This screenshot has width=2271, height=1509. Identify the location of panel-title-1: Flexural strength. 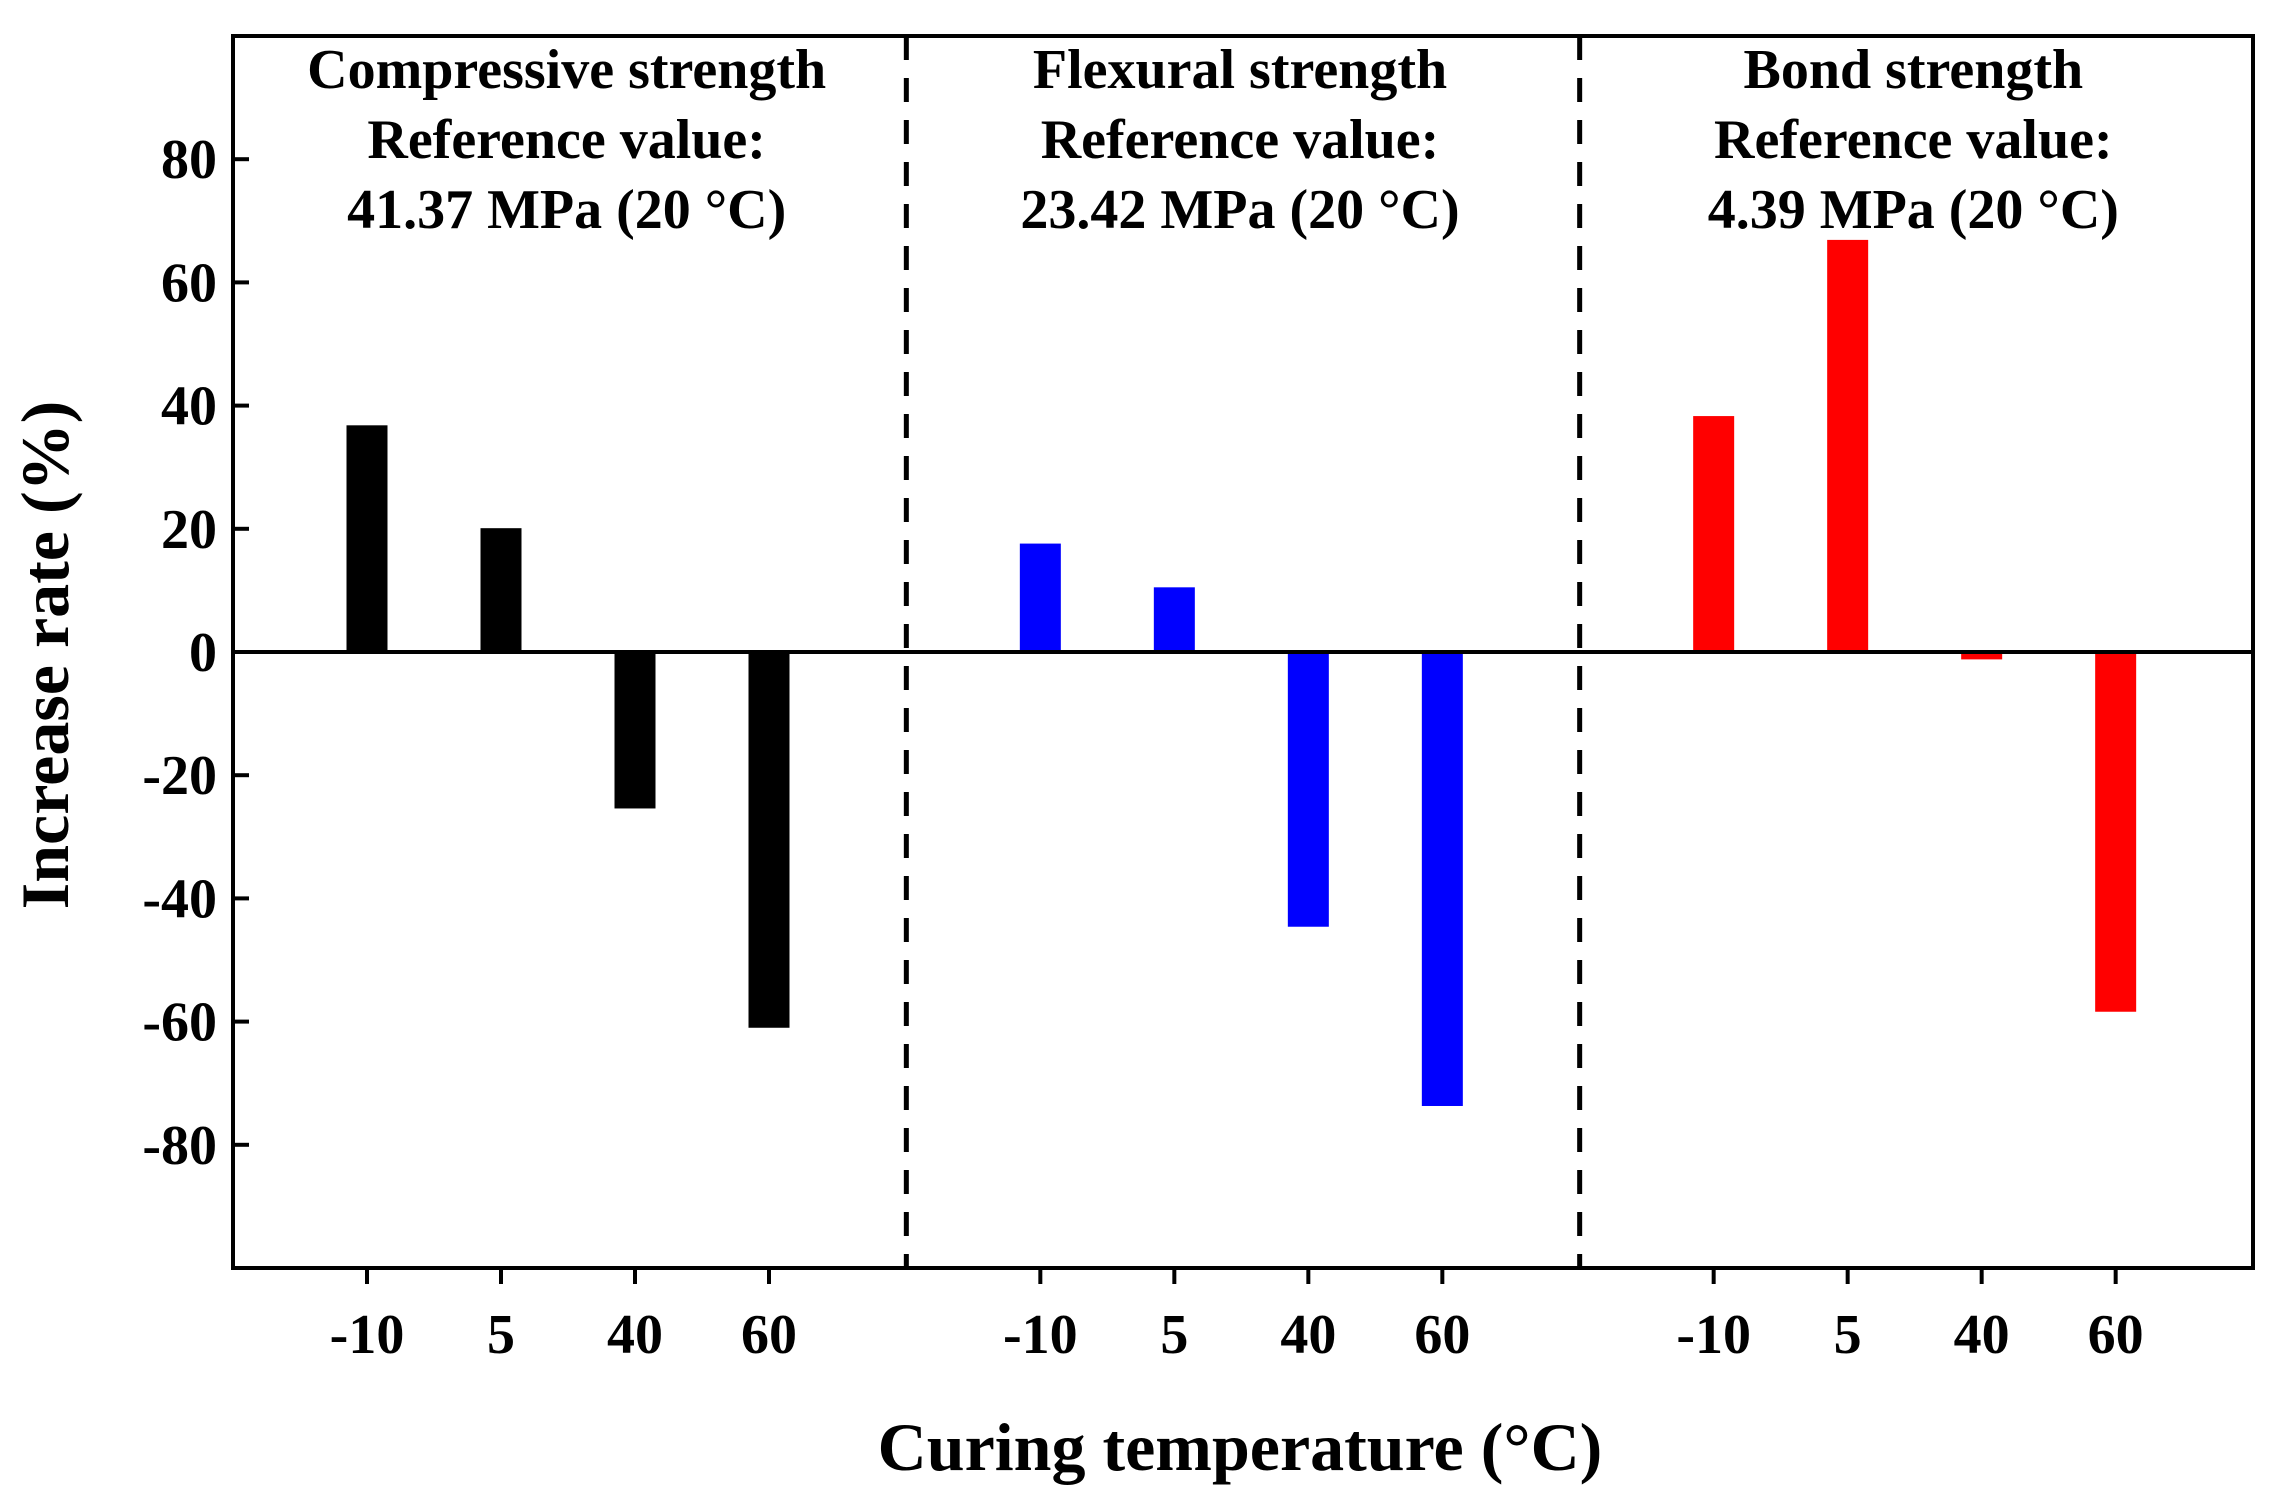
(1240, 70).